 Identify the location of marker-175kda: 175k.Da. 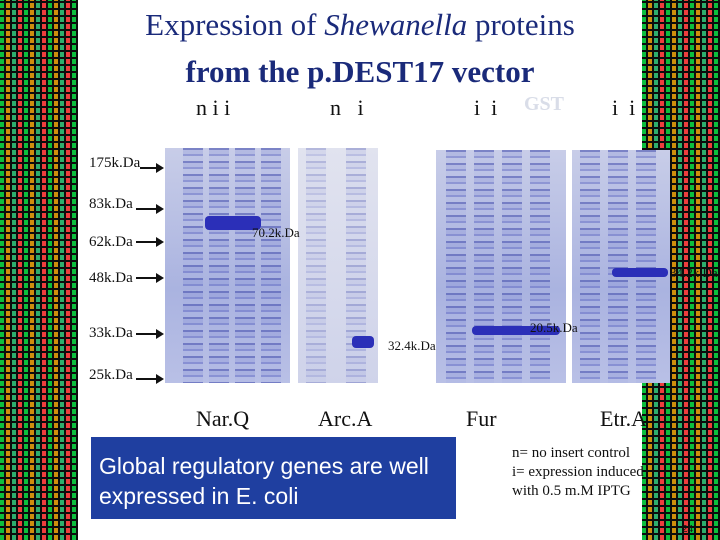
(115, 163).